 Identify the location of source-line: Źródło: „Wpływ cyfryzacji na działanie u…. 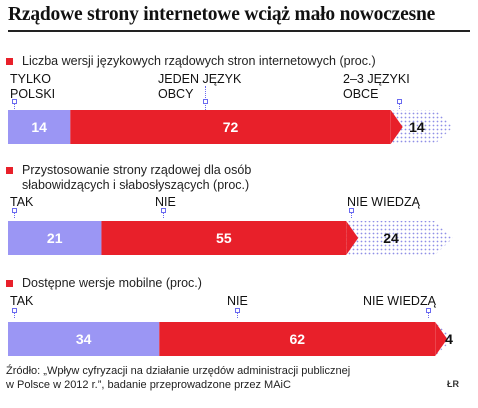
(178, 371).